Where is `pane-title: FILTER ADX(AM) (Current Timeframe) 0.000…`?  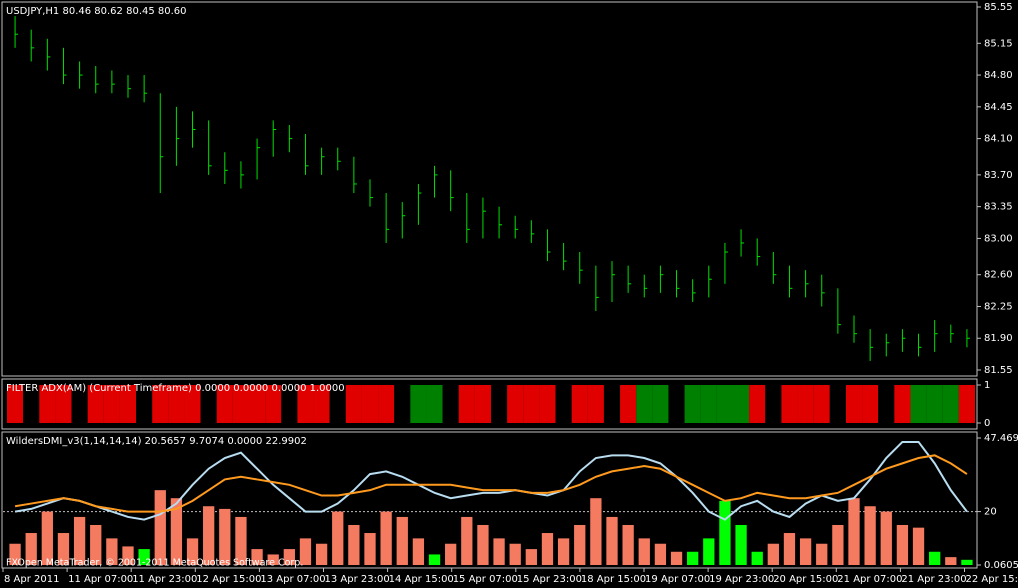
pane-title: FILTER ADX(AM) (Current Timeframe) 0.000… is located at coordinates (175, 388).